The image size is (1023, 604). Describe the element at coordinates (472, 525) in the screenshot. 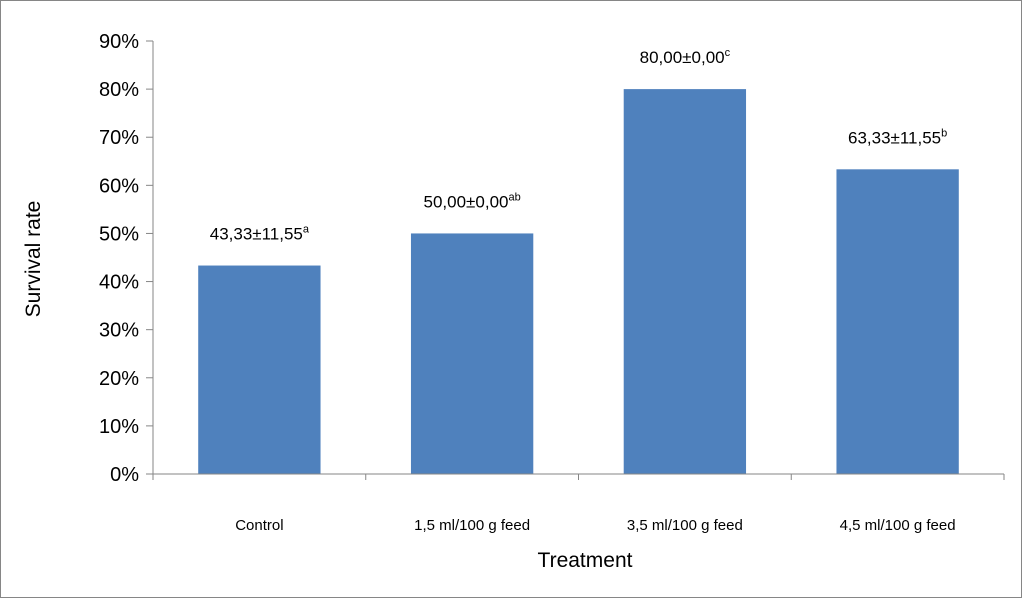

I see `x-tick-label: 1,5 ml/100 g feed` at that location.